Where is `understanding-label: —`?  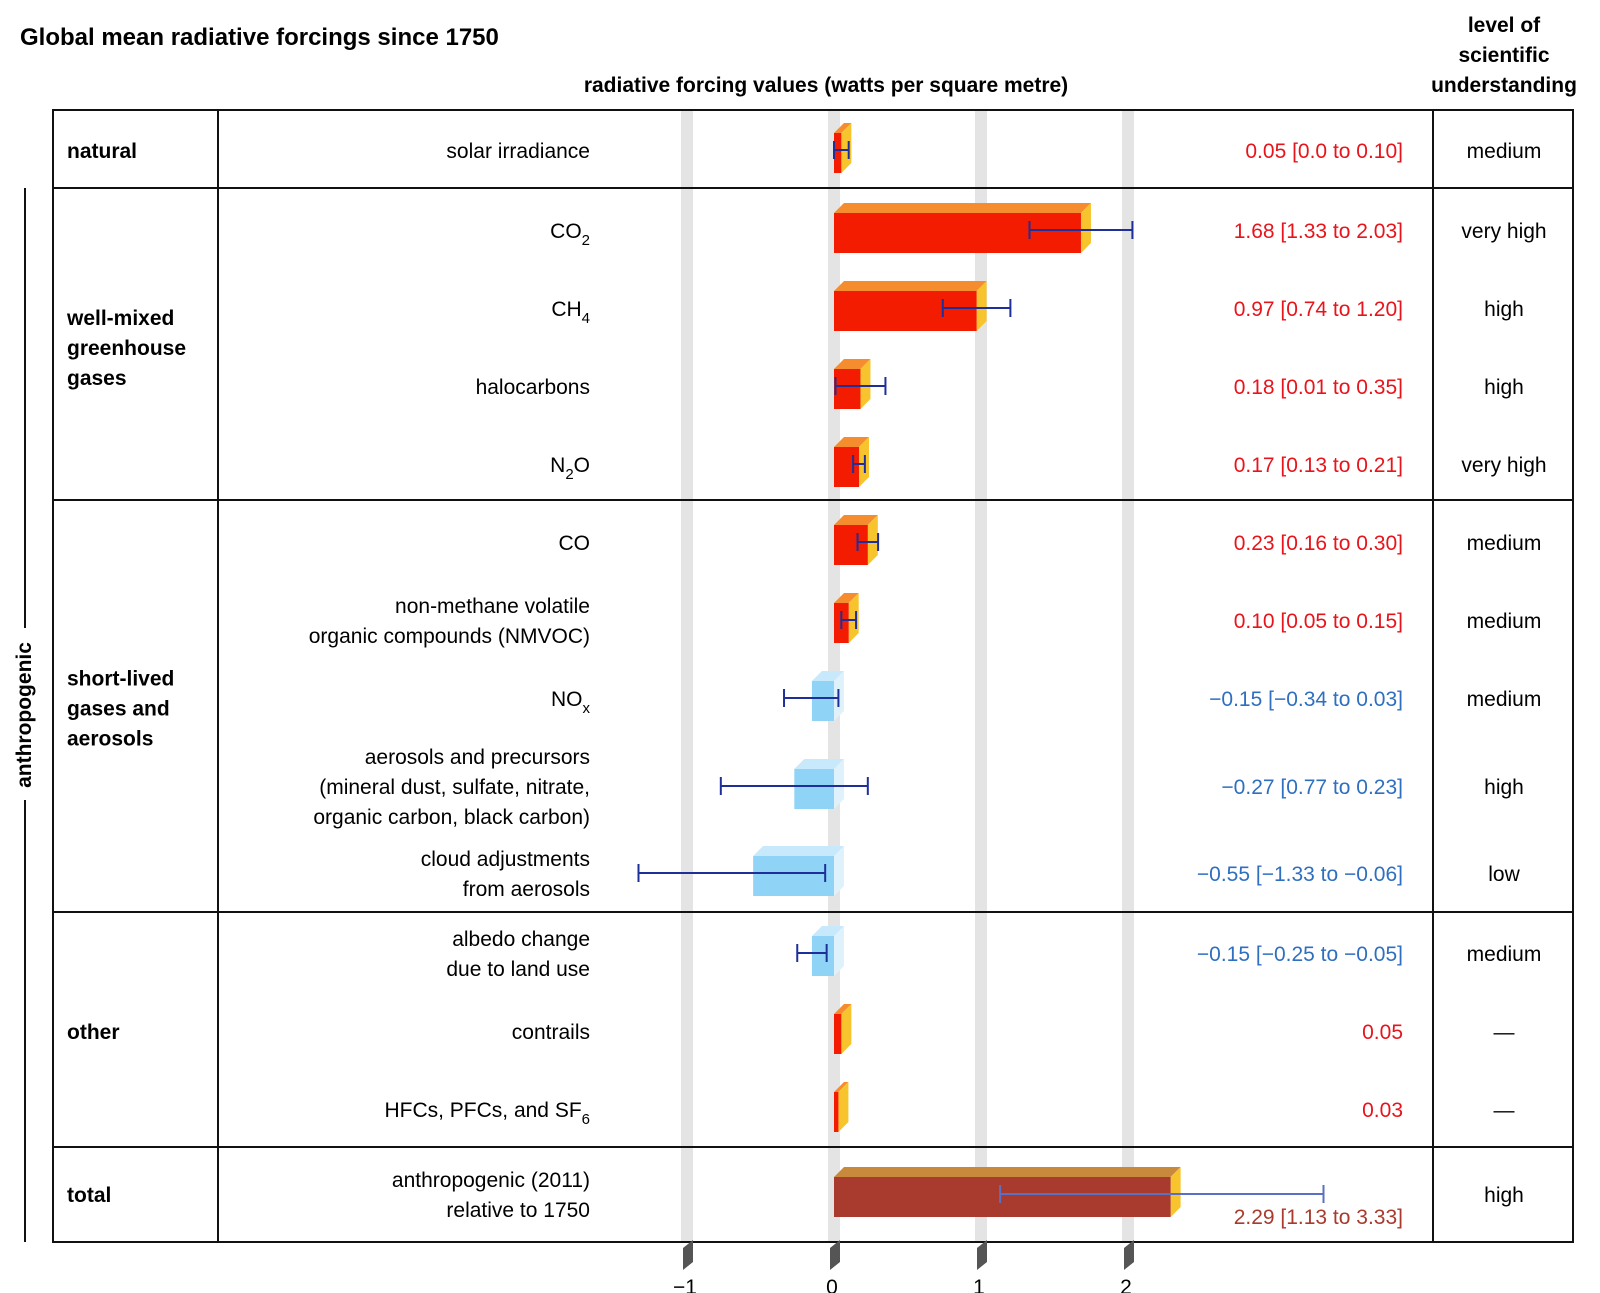
understanding-label: — is located at coordinates (1504, 1032).